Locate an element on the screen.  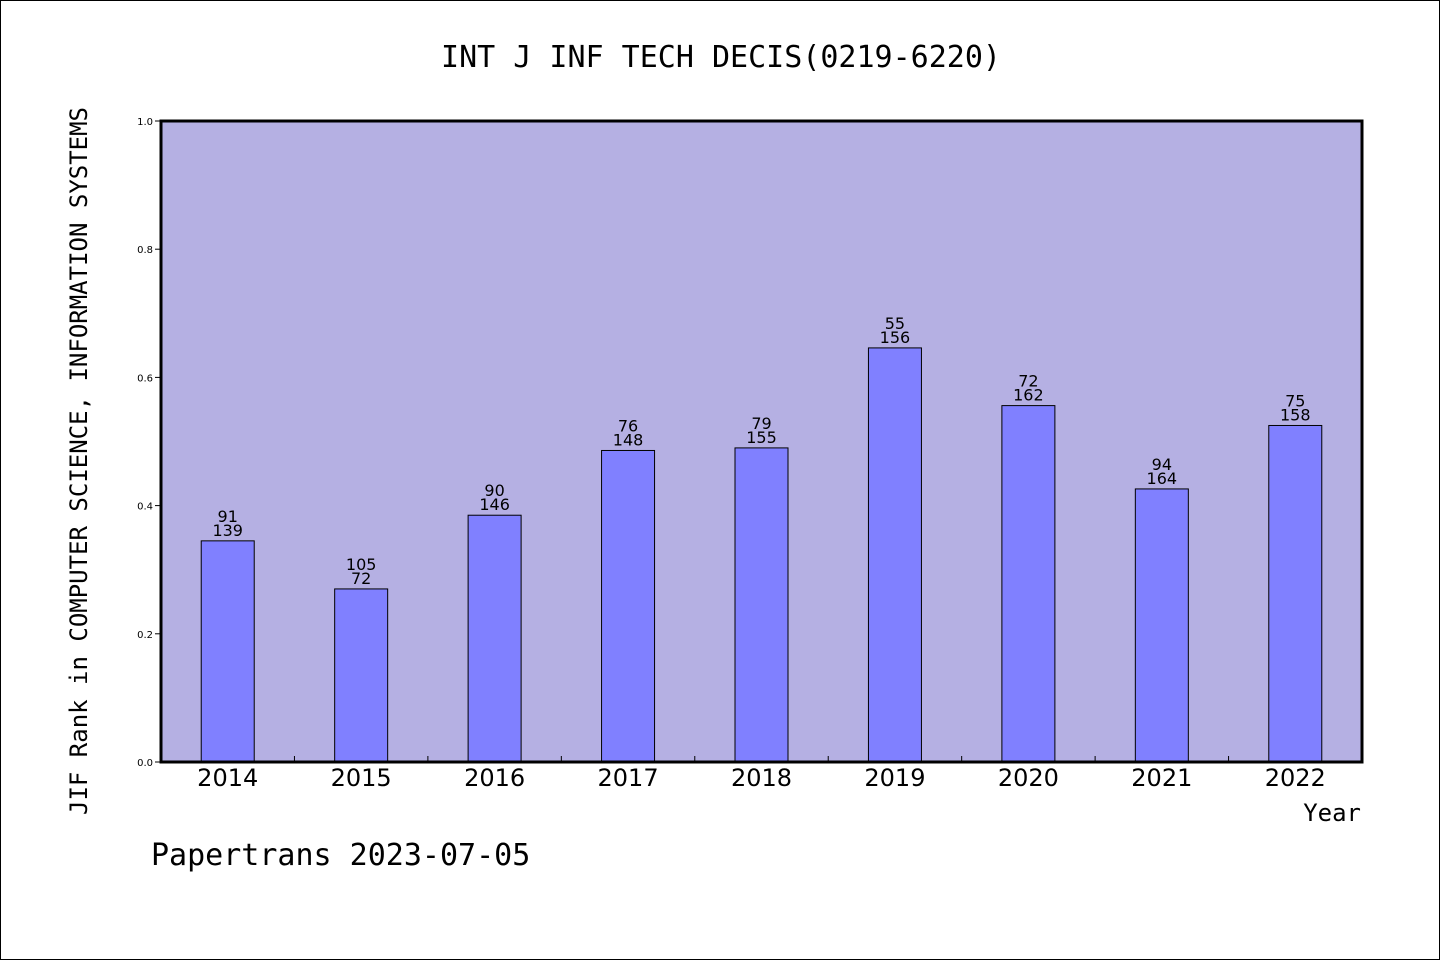
bar-rank-label: 75 is located at coordinates (1295, 400).